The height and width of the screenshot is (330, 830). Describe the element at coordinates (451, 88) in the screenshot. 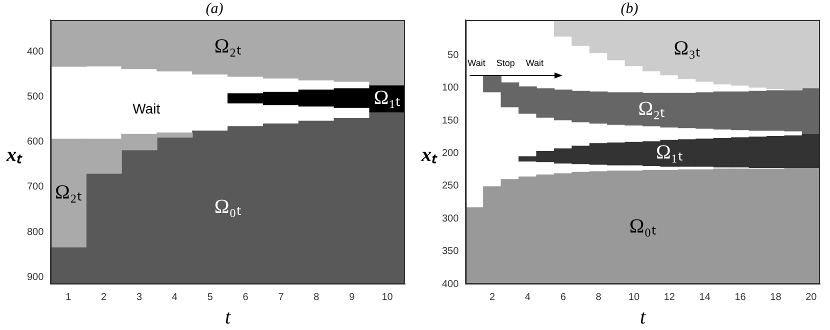

I see `y-tick-label: 100` at that location.